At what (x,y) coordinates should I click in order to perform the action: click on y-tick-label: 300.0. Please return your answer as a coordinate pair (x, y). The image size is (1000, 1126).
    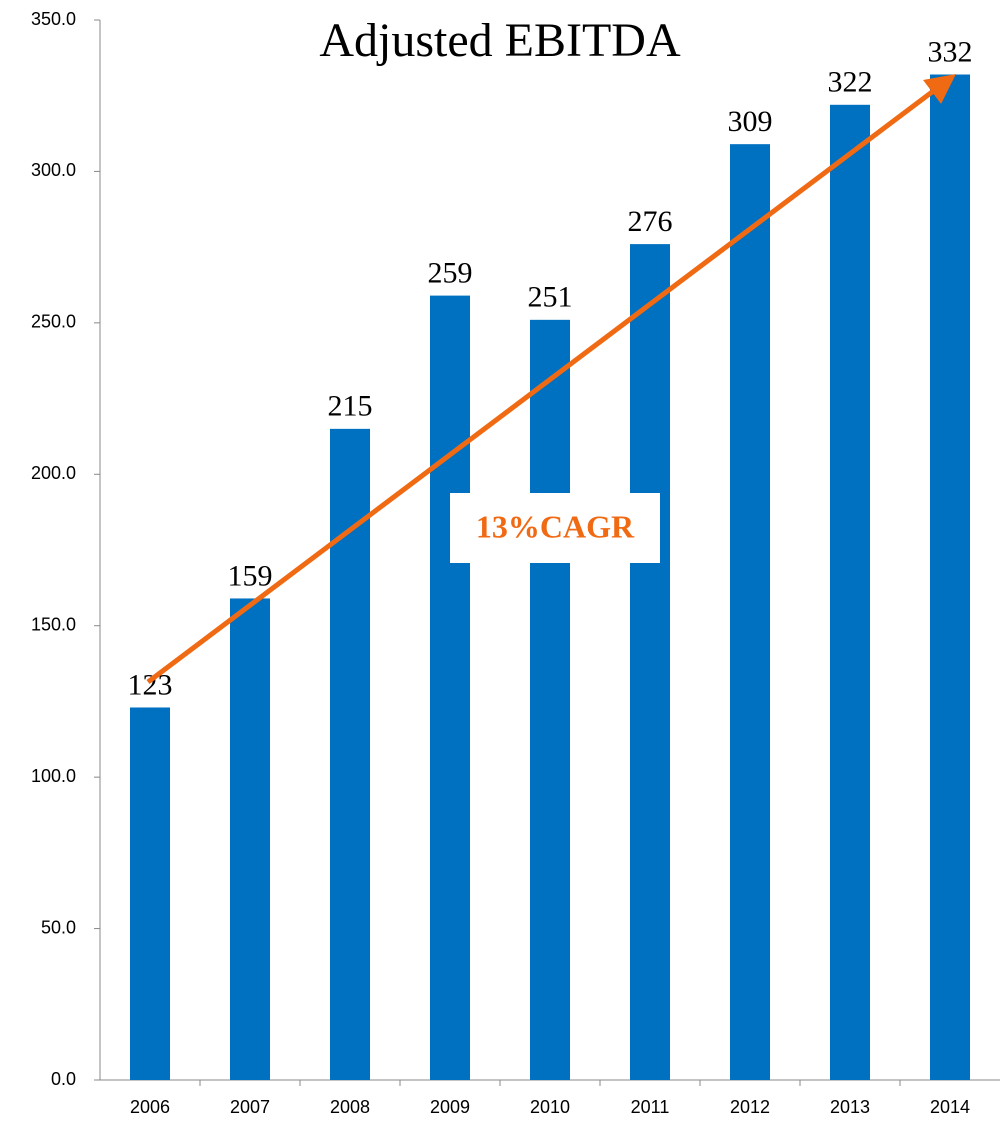
    Looking at the image, I should click on (53, 170).